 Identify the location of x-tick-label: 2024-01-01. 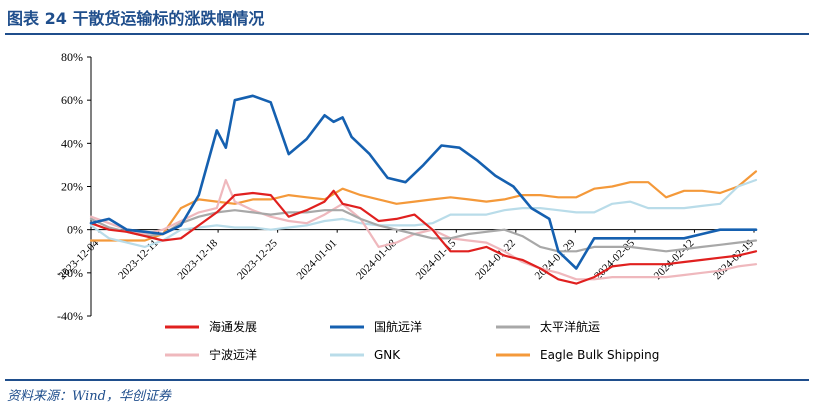
(317, 259).